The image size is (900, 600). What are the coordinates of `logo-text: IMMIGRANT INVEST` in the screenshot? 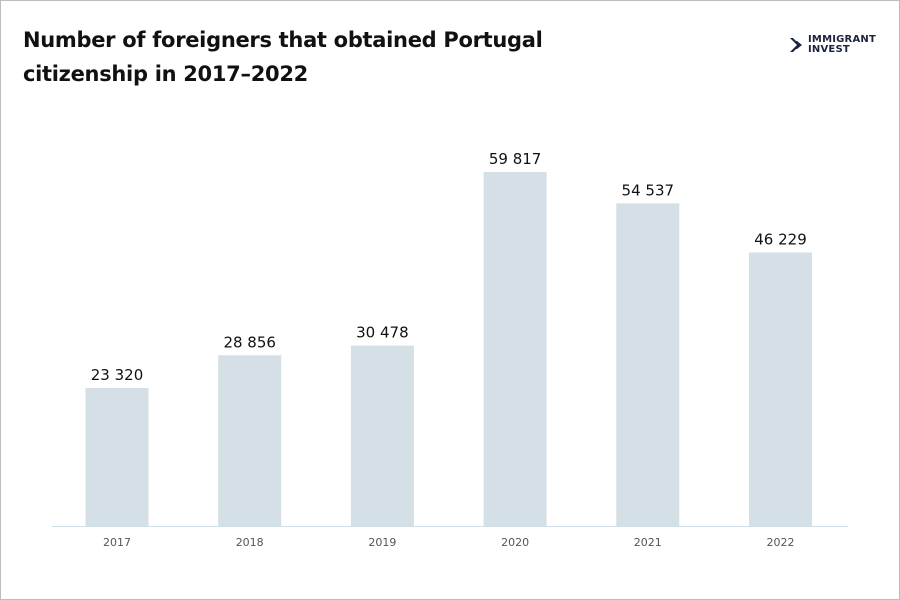 It's located at (842, 44).